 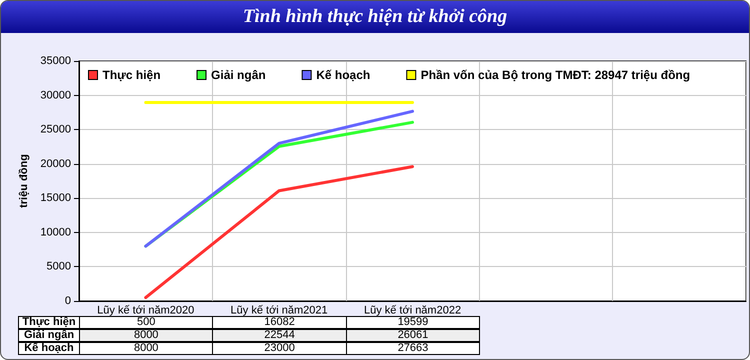 What do you see at coordinates (279, 348) in the screenshot?
I see `data-label: 23000` at bounding box center [279, 348].